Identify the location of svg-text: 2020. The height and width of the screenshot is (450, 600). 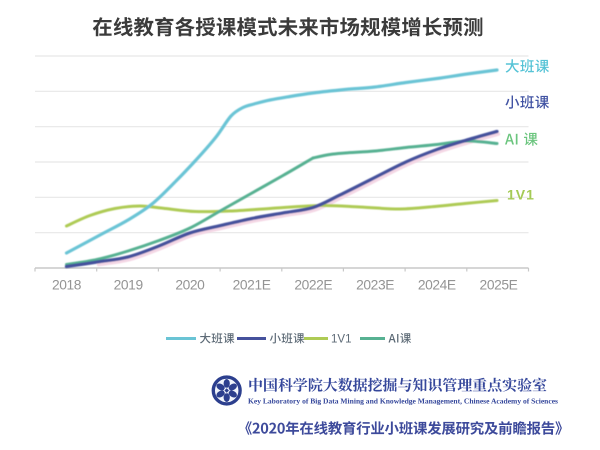
(190, 285).